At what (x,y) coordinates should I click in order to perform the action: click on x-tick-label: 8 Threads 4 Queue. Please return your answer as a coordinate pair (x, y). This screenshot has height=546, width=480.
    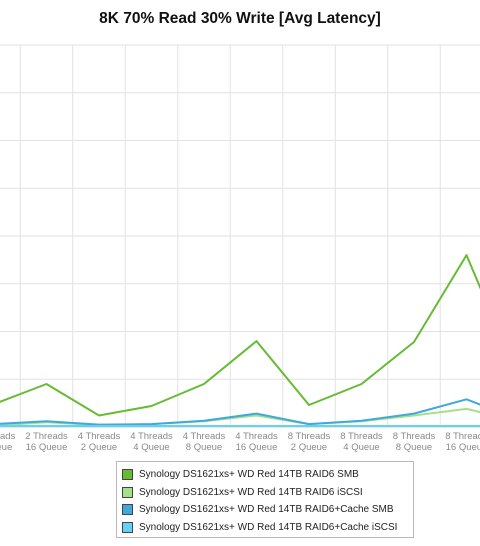
    Looking at the image, I should click on (361, 442).